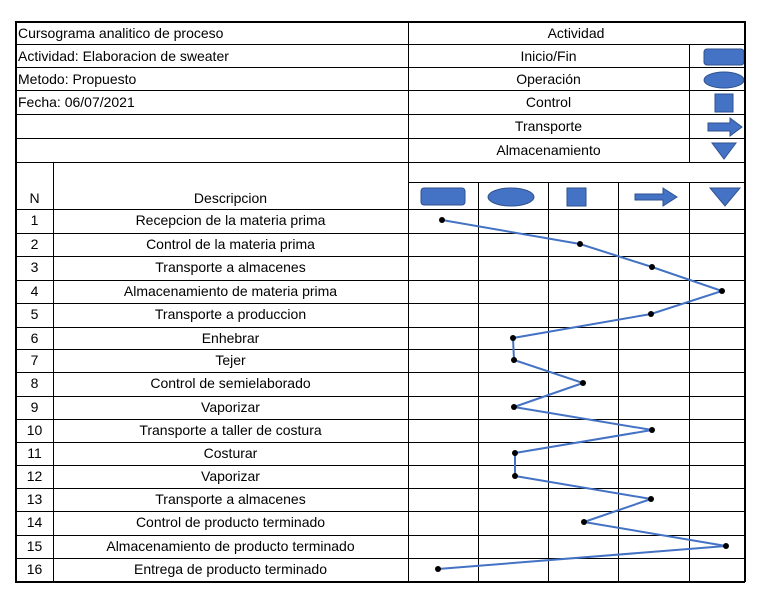 The width and height of the screenshot is (784, 600). Describe the element at coordinates (34, 522) in the screenshot. I see `step-number: 14` at that location.